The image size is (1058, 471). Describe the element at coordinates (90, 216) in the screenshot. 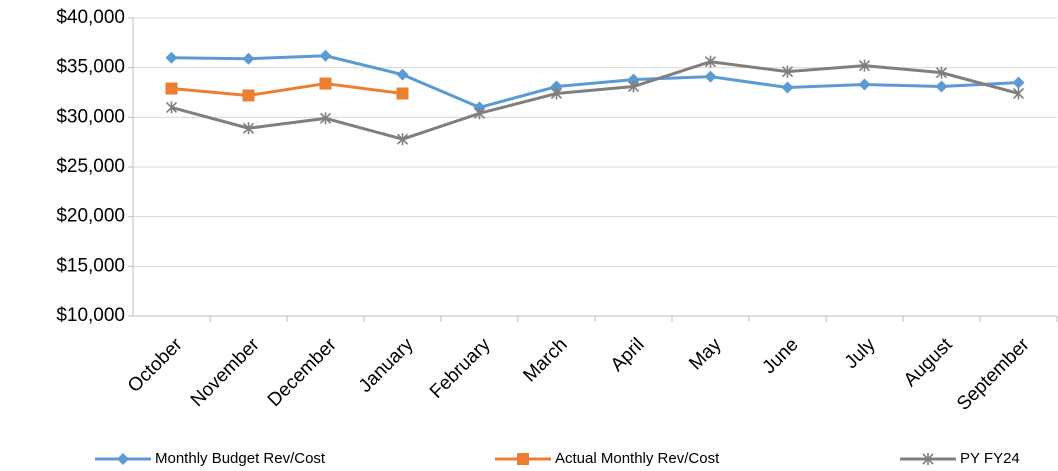

I see `y-tick-label: $20,000` at that location.